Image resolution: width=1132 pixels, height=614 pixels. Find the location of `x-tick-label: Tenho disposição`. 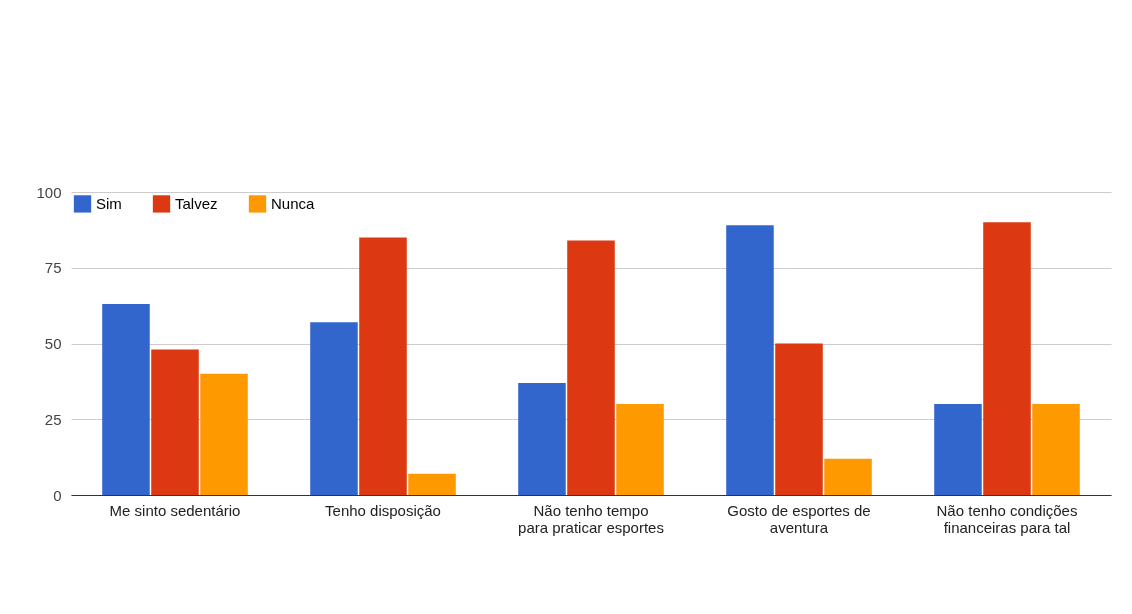

x-tick-label: Tenho disposição is located at coordinates (383, 510).